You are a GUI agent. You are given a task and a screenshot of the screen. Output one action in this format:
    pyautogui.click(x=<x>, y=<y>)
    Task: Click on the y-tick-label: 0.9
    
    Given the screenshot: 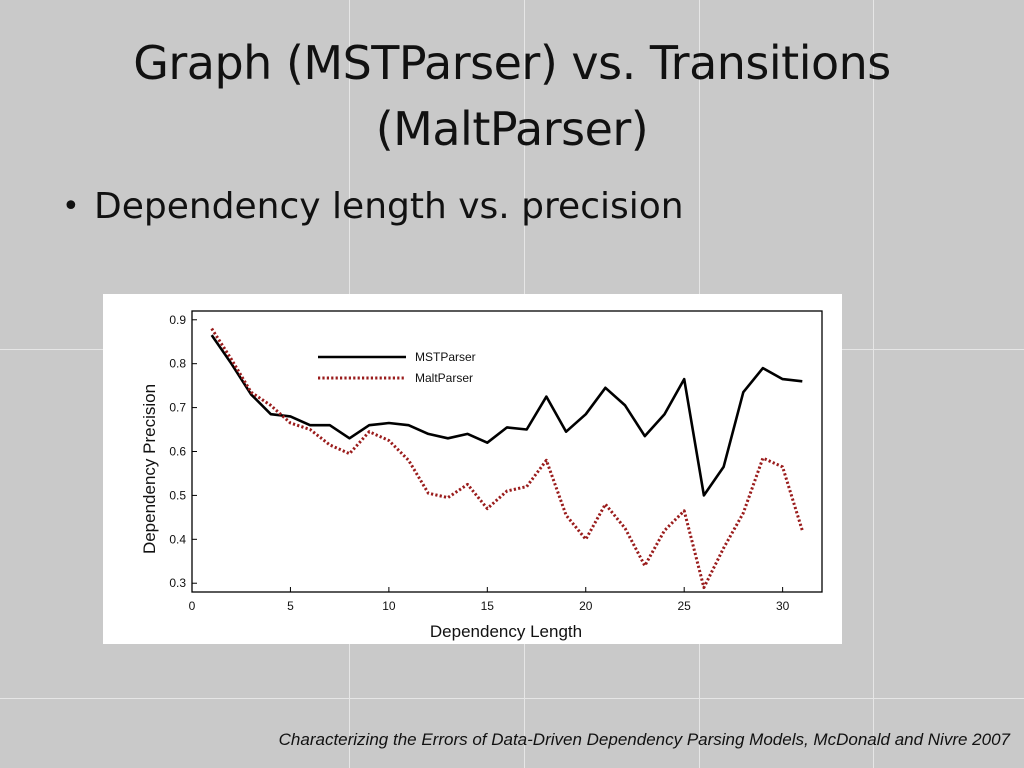 What is the action you would take?
    pyautogui.click(x=177, y=320)
    